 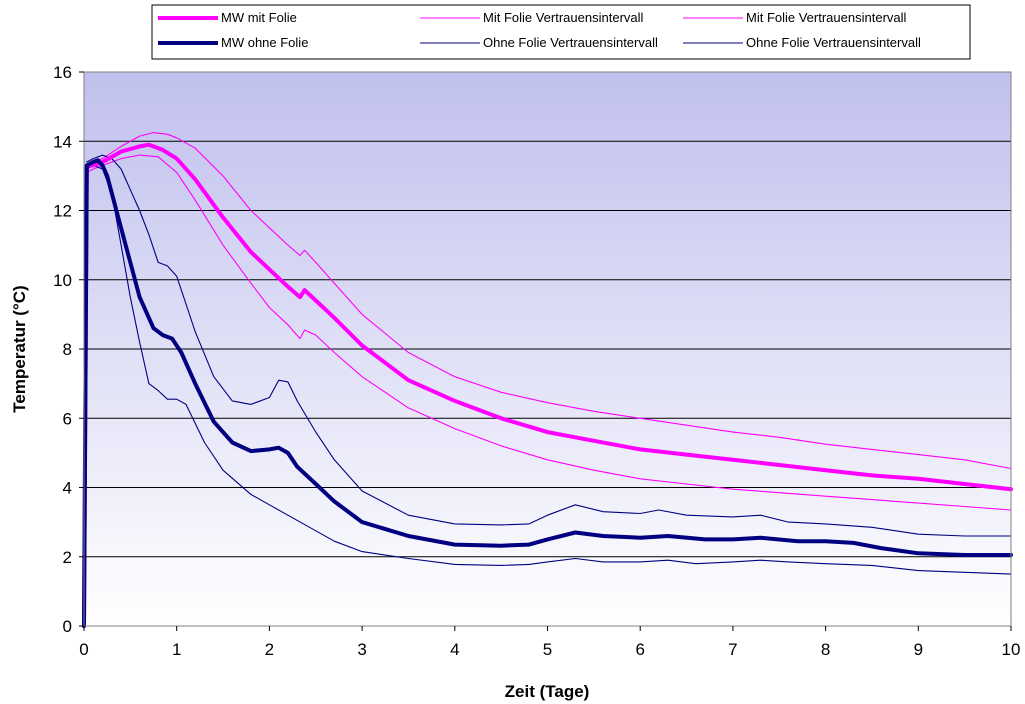 I want to click on y-tick-label: 6, so click(x=67, y=418).